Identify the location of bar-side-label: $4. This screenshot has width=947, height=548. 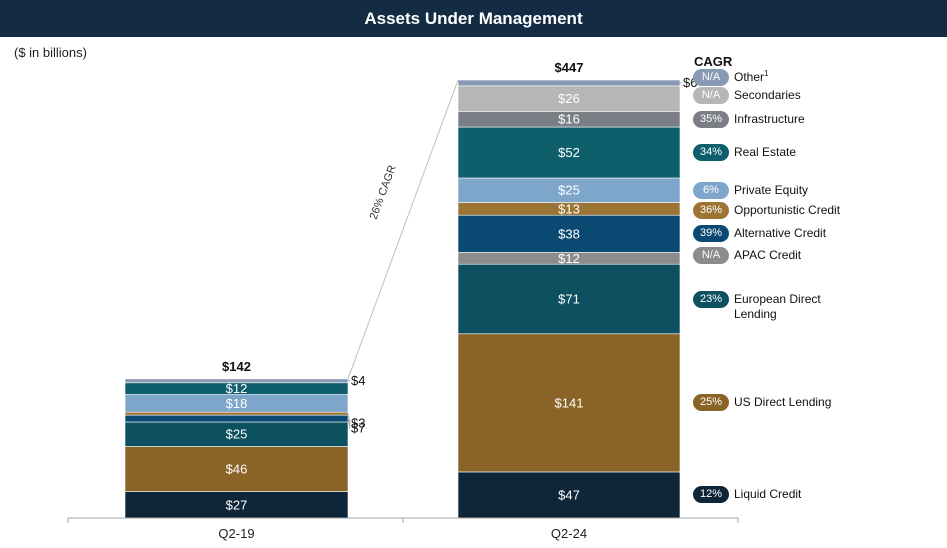
(358, 380).